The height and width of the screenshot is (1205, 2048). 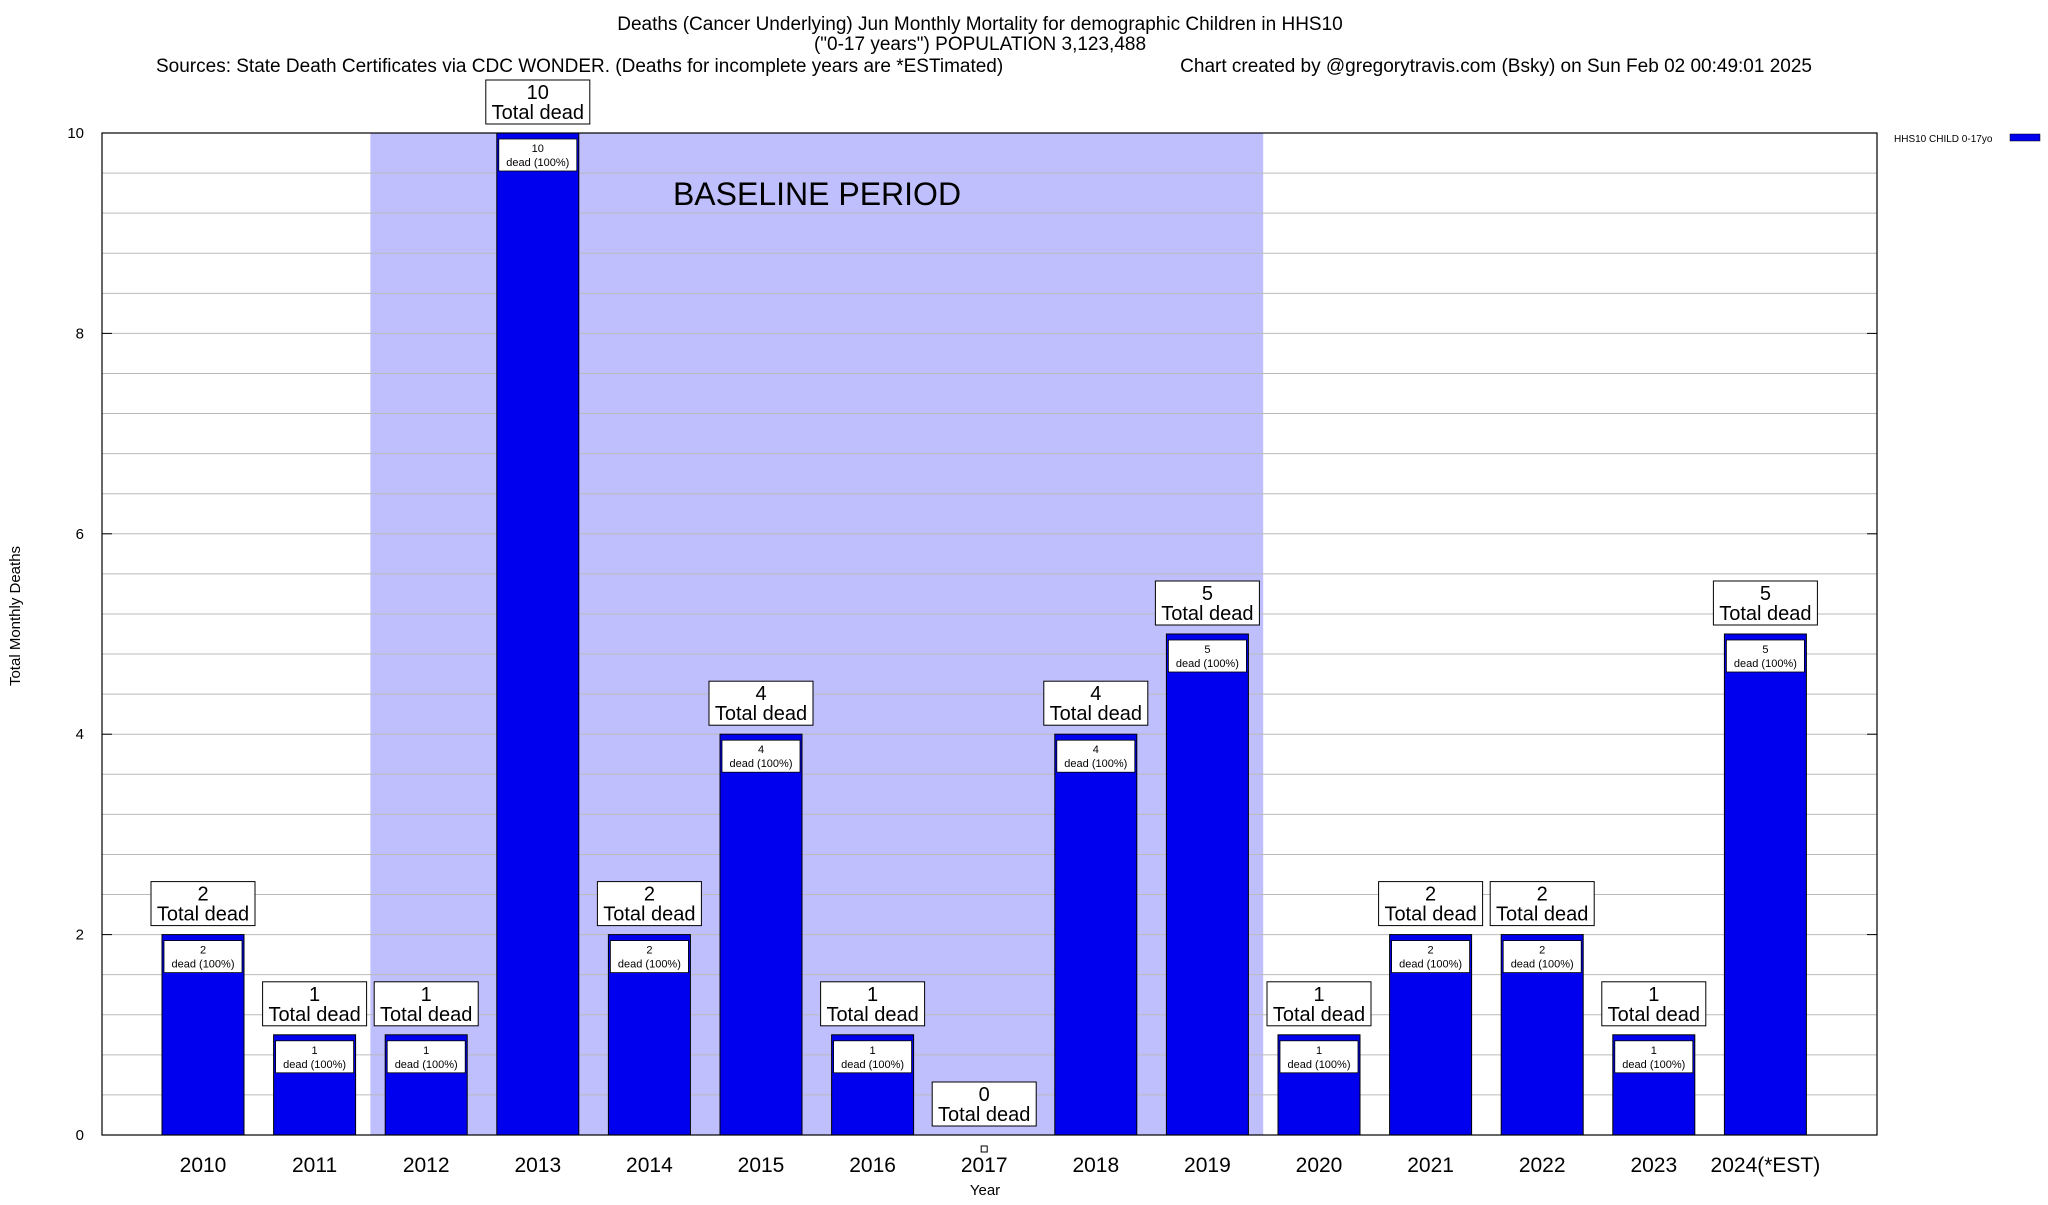 What do you see at coordinates (1766, 1165) in the screenshot?
I see `x-tick-label-2024(*EST): 2024(*EST)` at bounding box center [1766, 1165].